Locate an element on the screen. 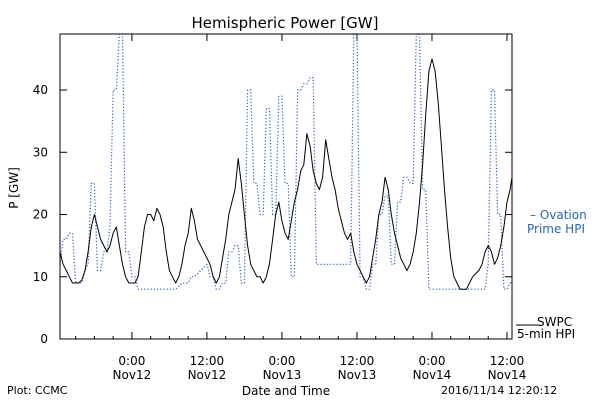 The width and height of the screenshot is (600, 400). y-tick-label: 0 is located at coordinates (44, 339).